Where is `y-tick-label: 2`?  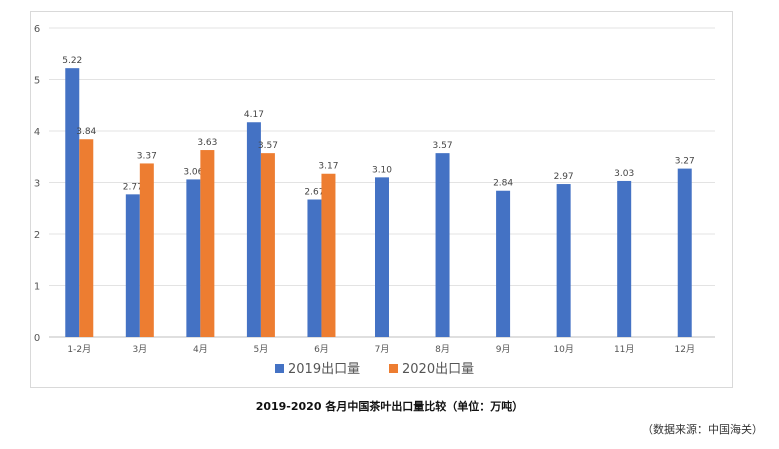 y-tick-label: 2 is located at coordinates (37, 235).